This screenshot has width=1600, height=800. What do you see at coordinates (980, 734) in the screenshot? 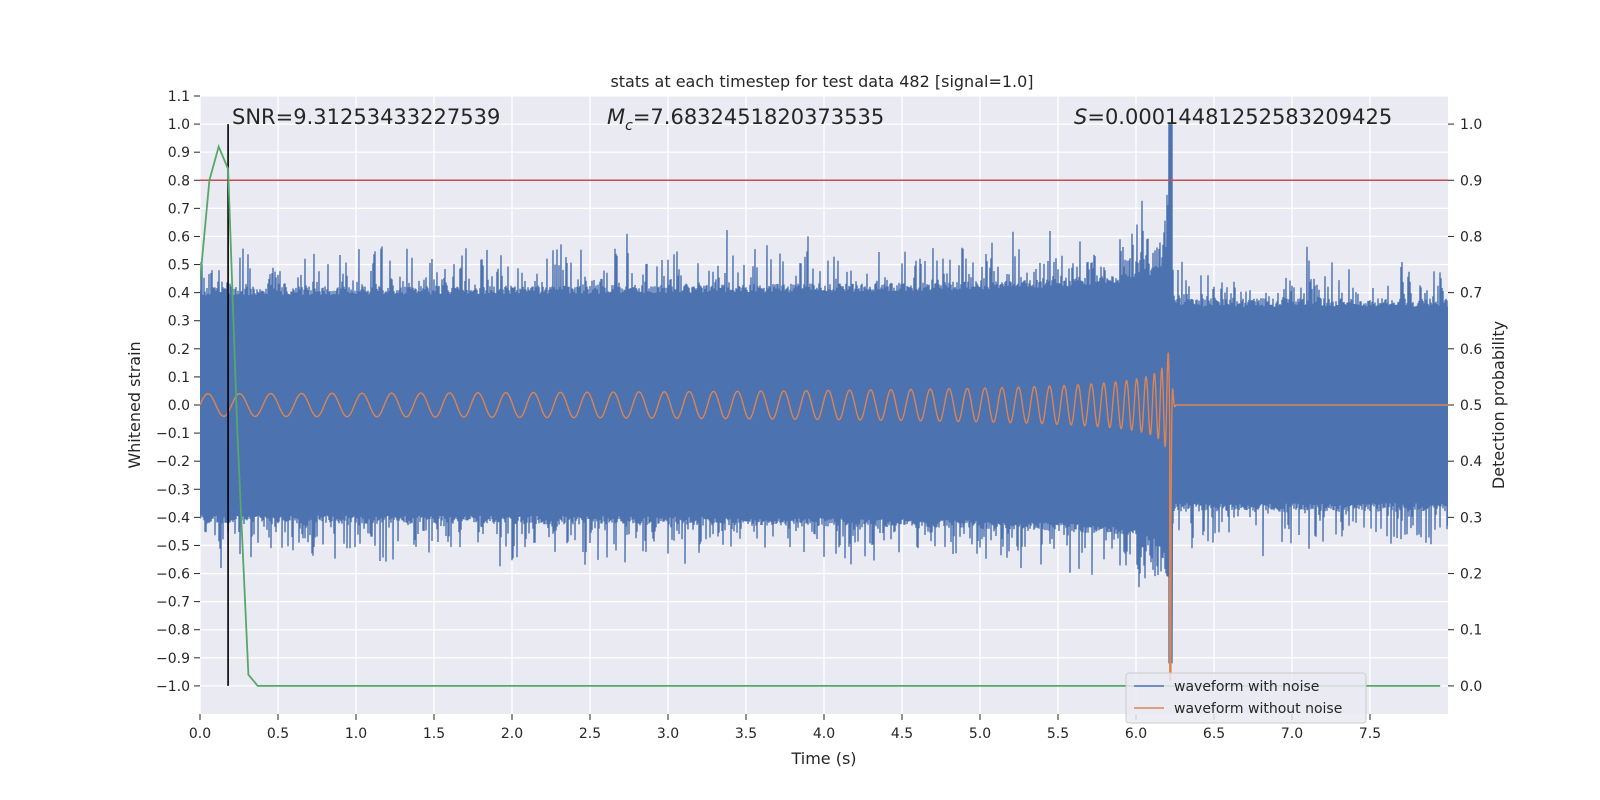
I see `x-tick-label: 5.0` at bounding box center [980, 734].